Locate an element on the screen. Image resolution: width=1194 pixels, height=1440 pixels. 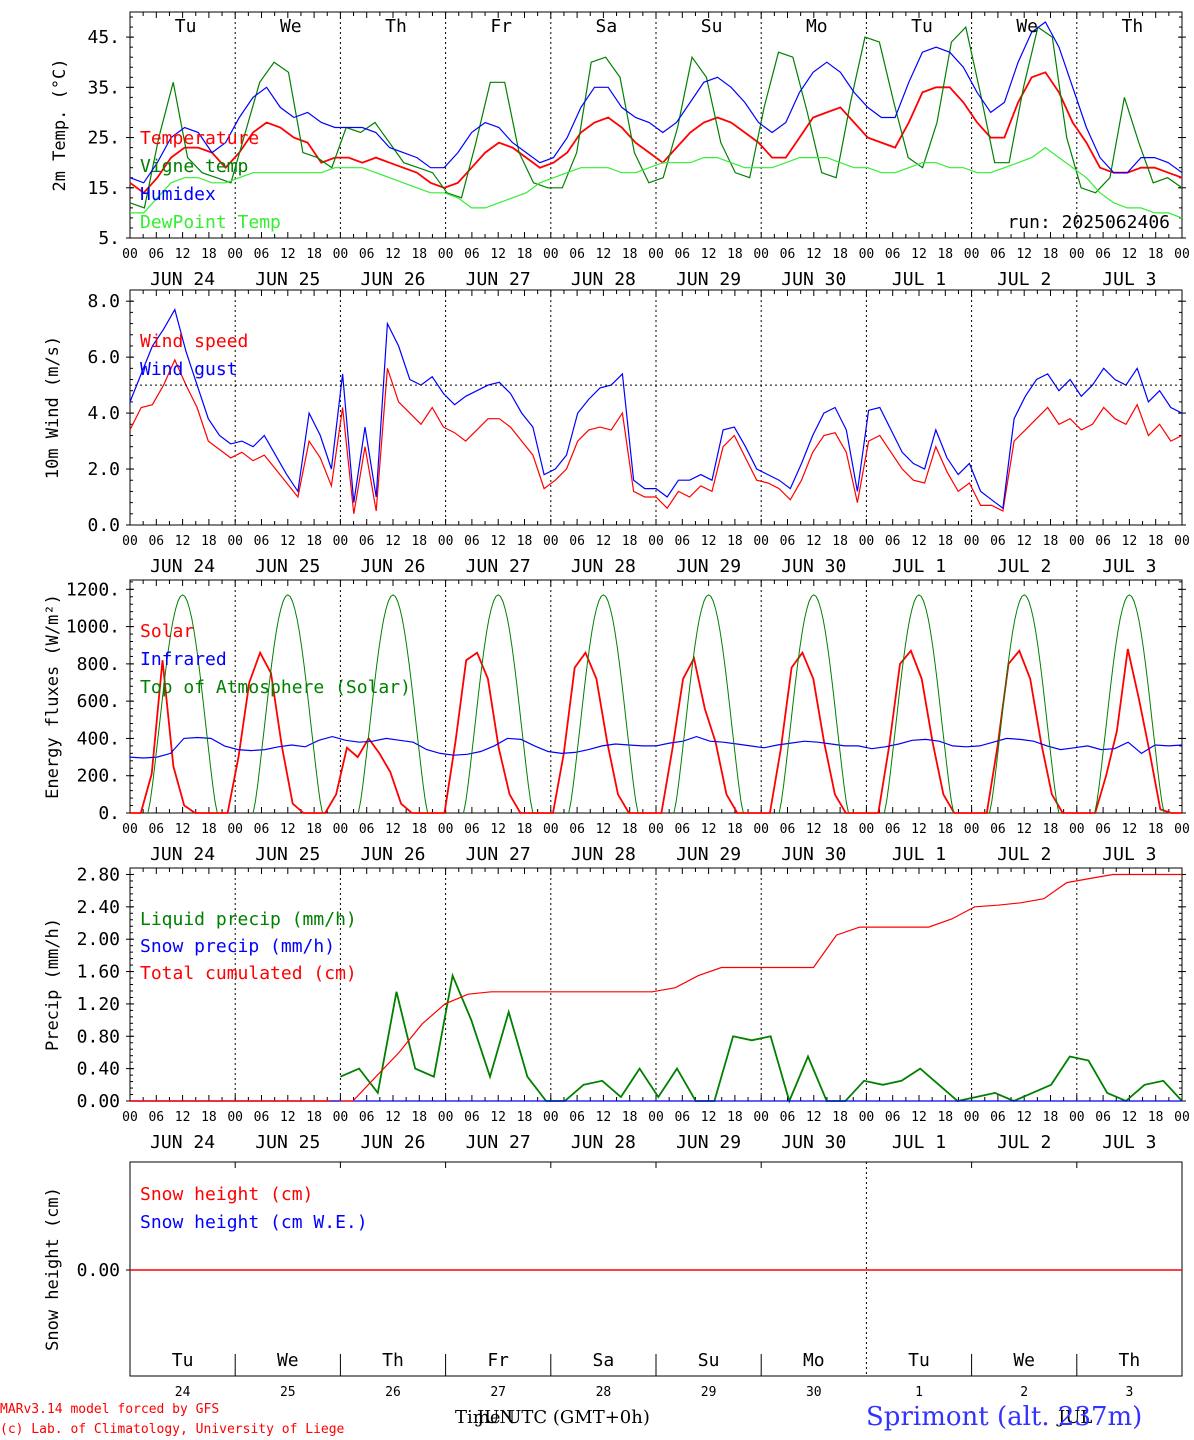
y-tick-label: 15. is located at coordinates (103, 188).